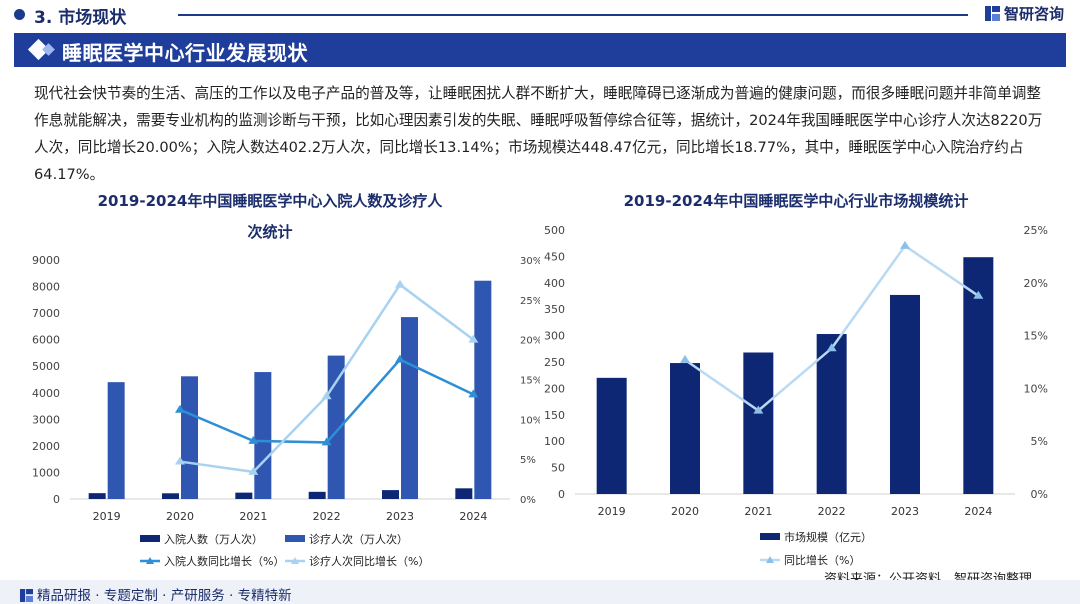 This screenshot has height=604, width=1080. What do you see at coordinates (271, 201) in the screenshot?
I see `chart-title-line1: 2019-2024年中国睡眠医学中心入院人数及诊疗人` at bounding box center [271, 201].